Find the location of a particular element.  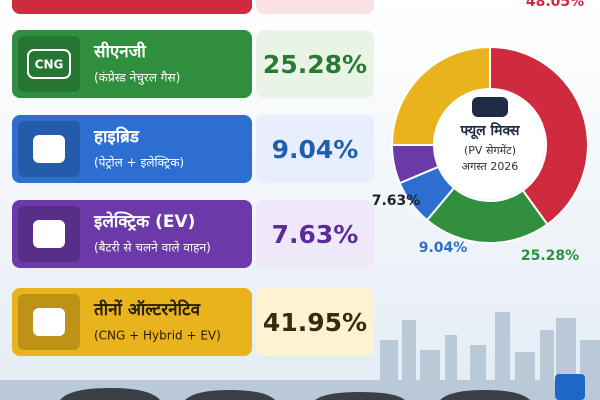

card-value: 7.63% is located at coordinates (315, 234).